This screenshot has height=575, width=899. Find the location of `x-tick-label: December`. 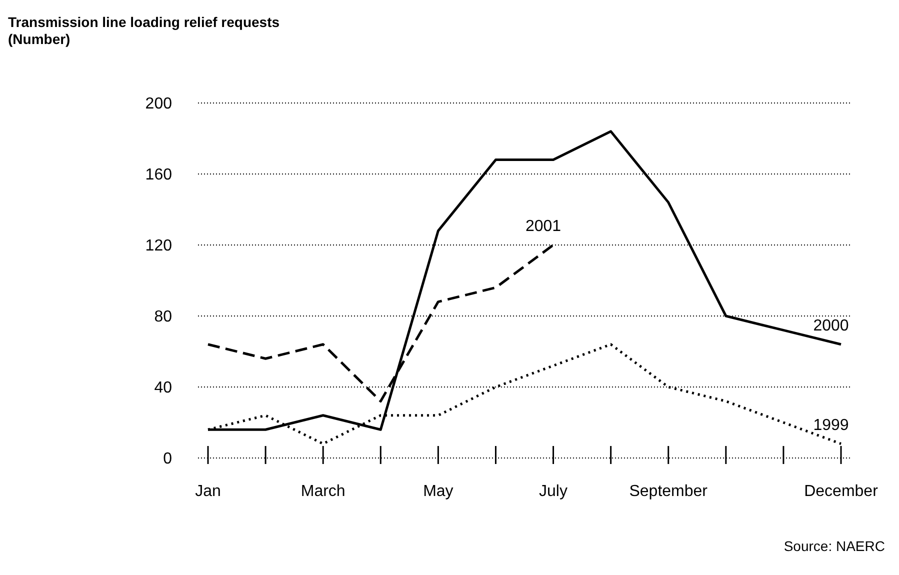

x-tick-label: December is located at coordinates (841, 491).